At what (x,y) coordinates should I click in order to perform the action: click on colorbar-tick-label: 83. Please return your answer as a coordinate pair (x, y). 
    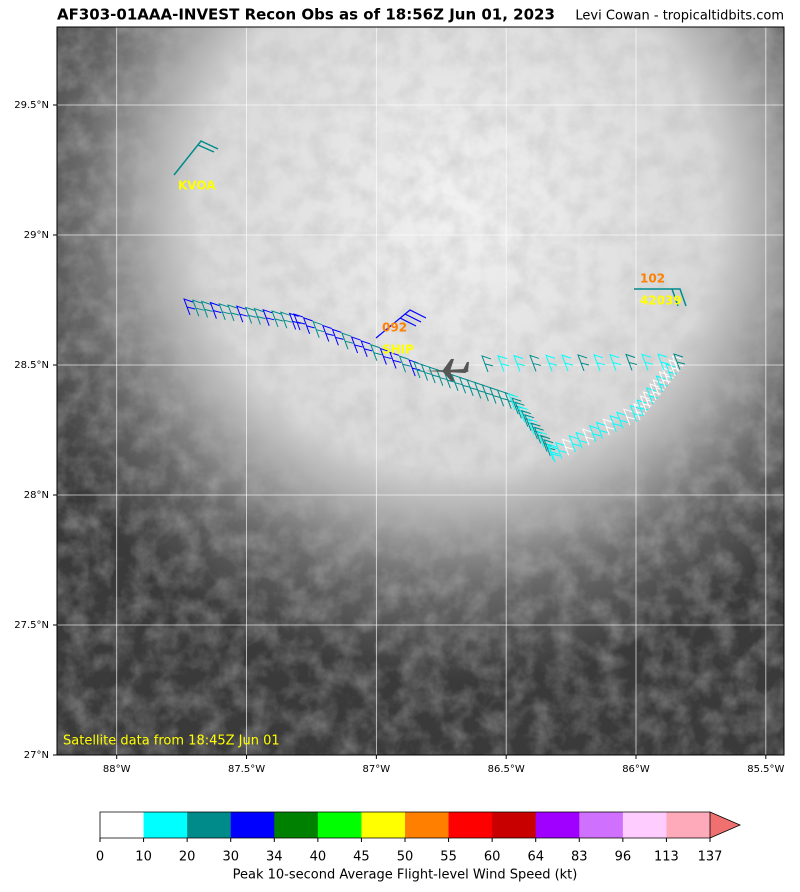
    Looking at the image, I should click on (579, 857).